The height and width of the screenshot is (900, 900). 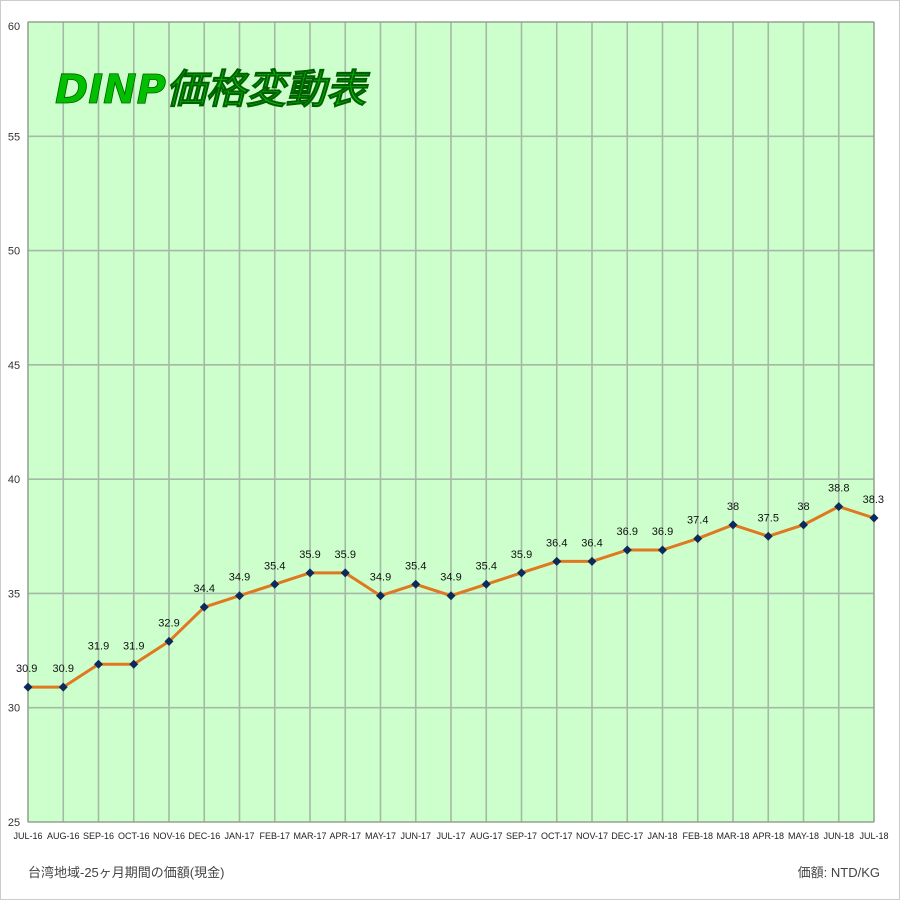 What do you see at coordinates (309, 836) in the screenshot?
I see `x-tick-label: MAR-17` at bounding box center [309, 836].